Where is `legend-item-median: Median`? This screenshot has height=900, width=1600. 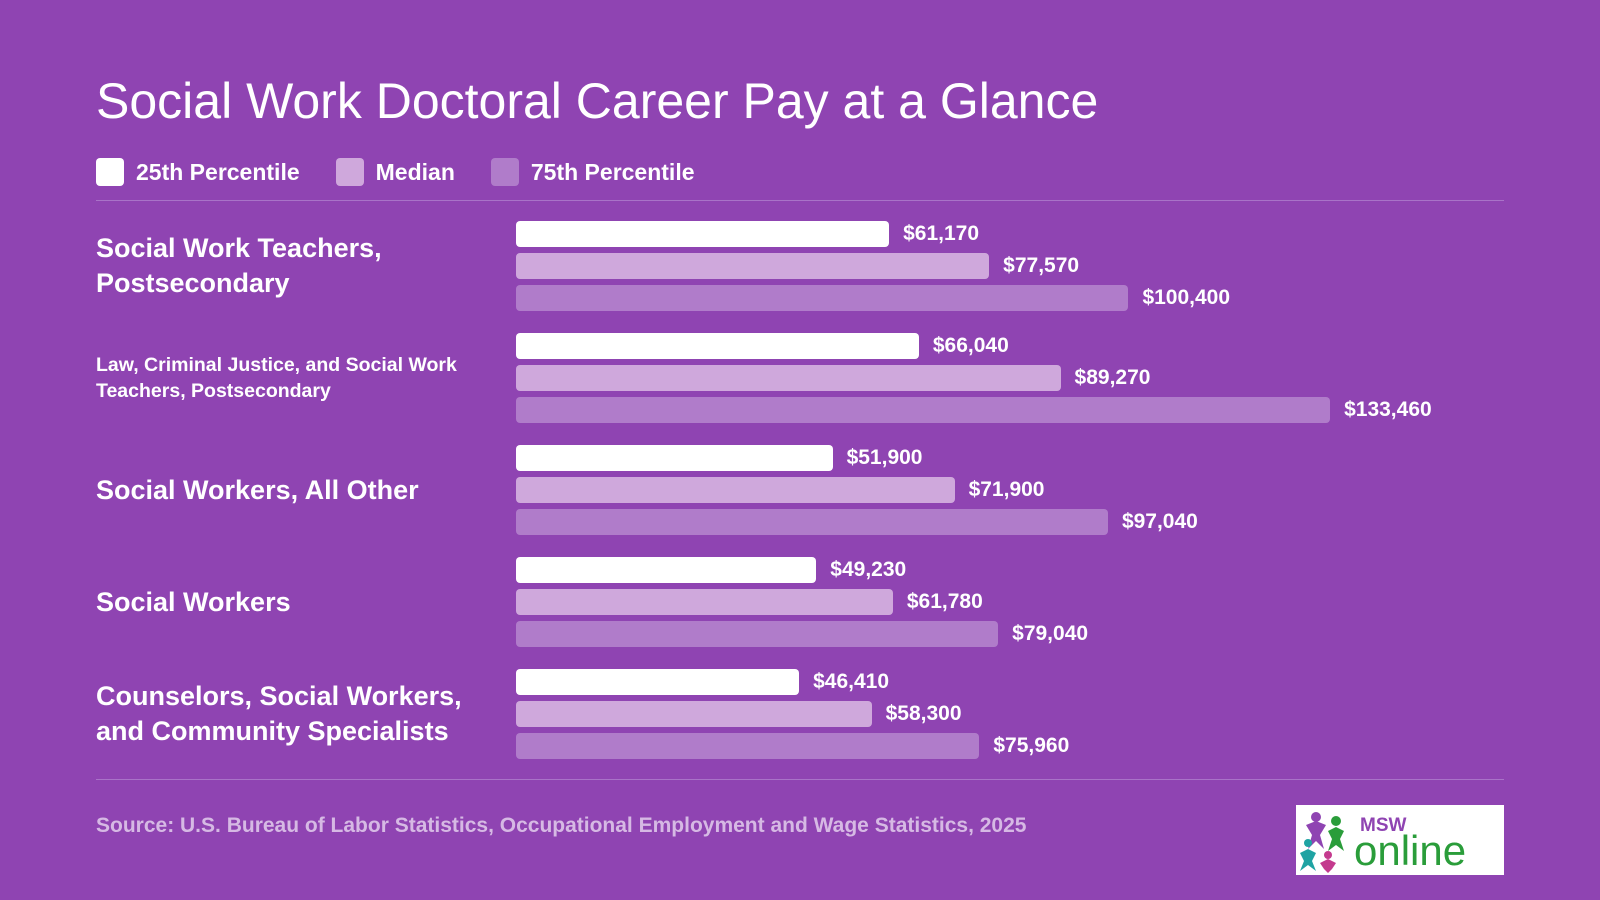
legend-item-median: Median is located at coordinates (395, 172).